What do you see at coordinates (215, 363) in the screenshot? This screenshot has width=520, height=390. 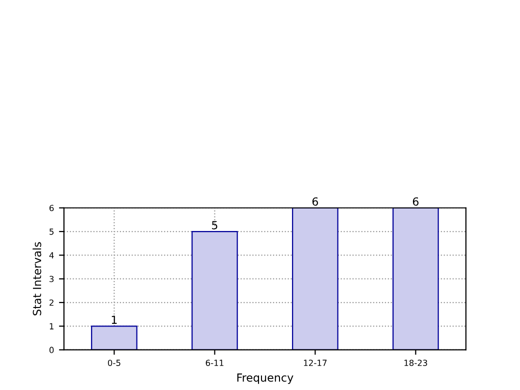 I see `x-tick-label: 6-11` at bounding box center [215, 363].